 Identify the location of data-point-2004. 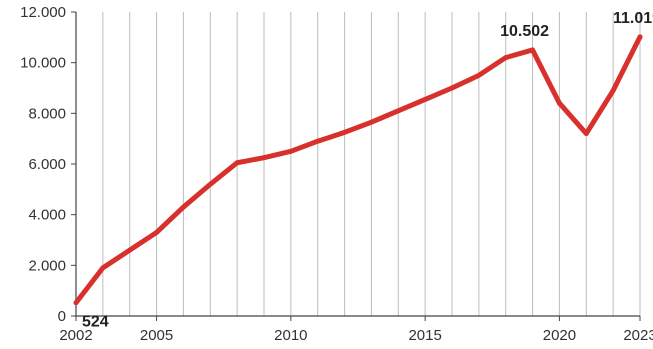
(130, 250).